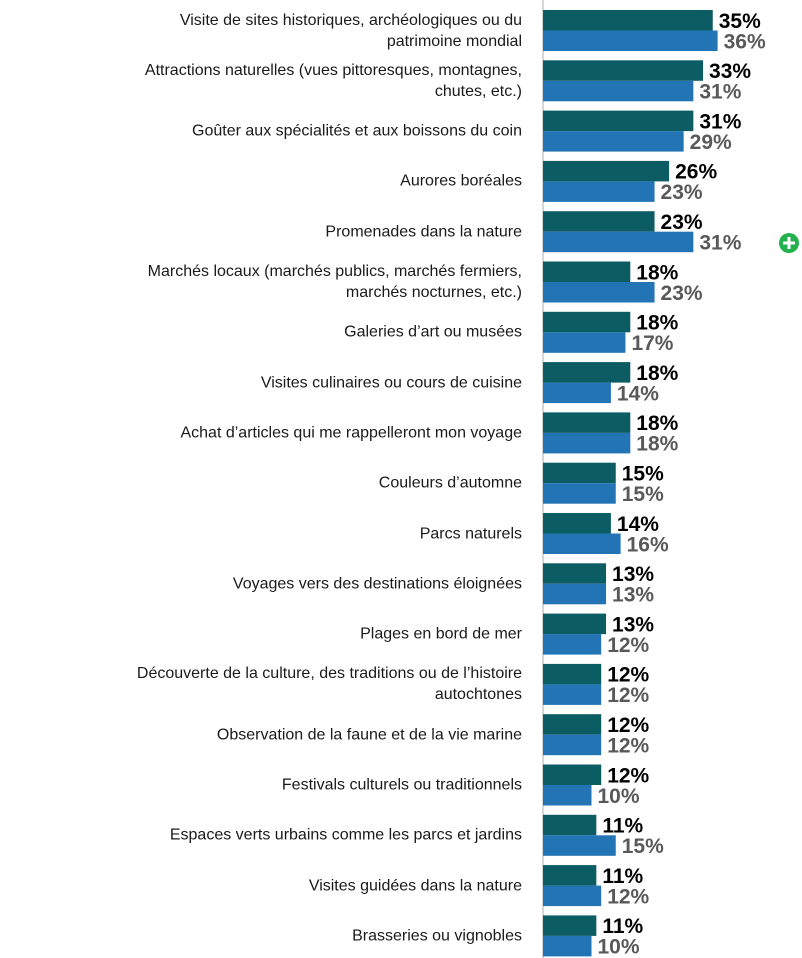 This screenshot has width=802, height=958. Describe the element at coordinates (450, 483) in the screenshot. I see `category-label: Couleurs d’automne` at that location.